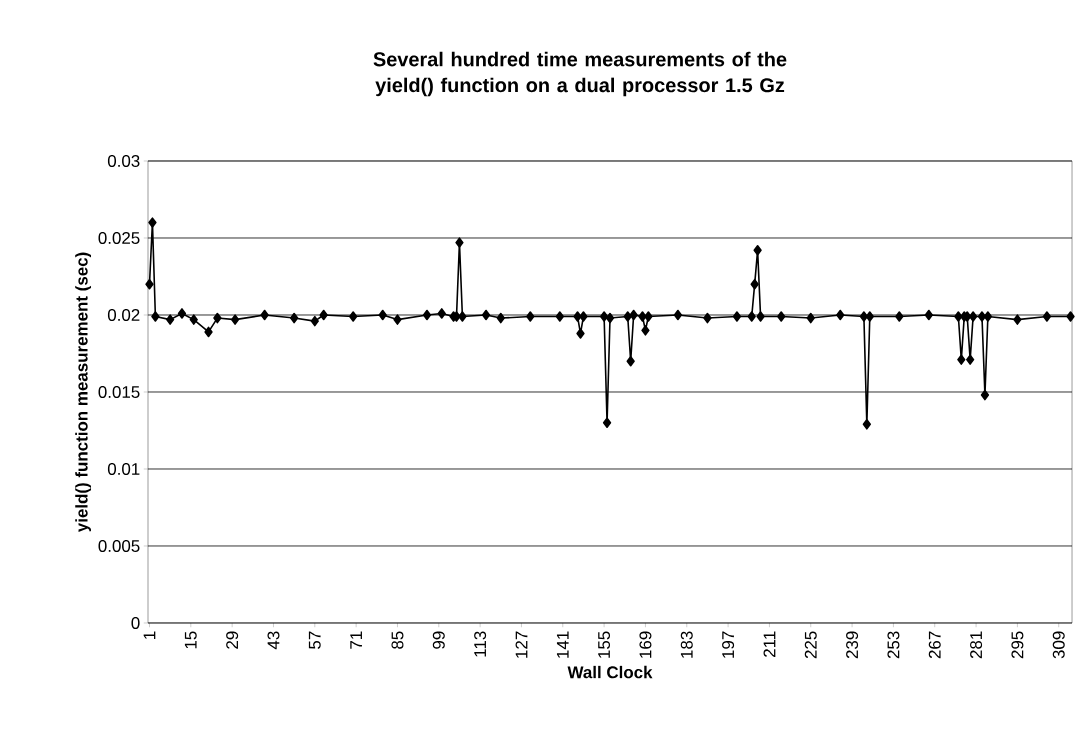 This screenshot has height=748, width=1085. Describe the element at coordinates (119, 237) in the screenshot. I see `y-tick-label: 0.025` at that location.